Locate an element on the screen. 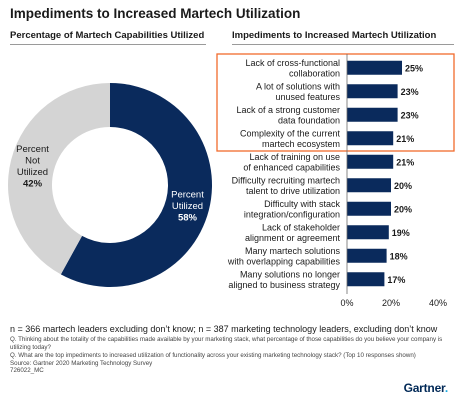 The height and width of the screenshot is (401, 460). category-label: Lack of a strong customer is located at coordinates (288, 110).